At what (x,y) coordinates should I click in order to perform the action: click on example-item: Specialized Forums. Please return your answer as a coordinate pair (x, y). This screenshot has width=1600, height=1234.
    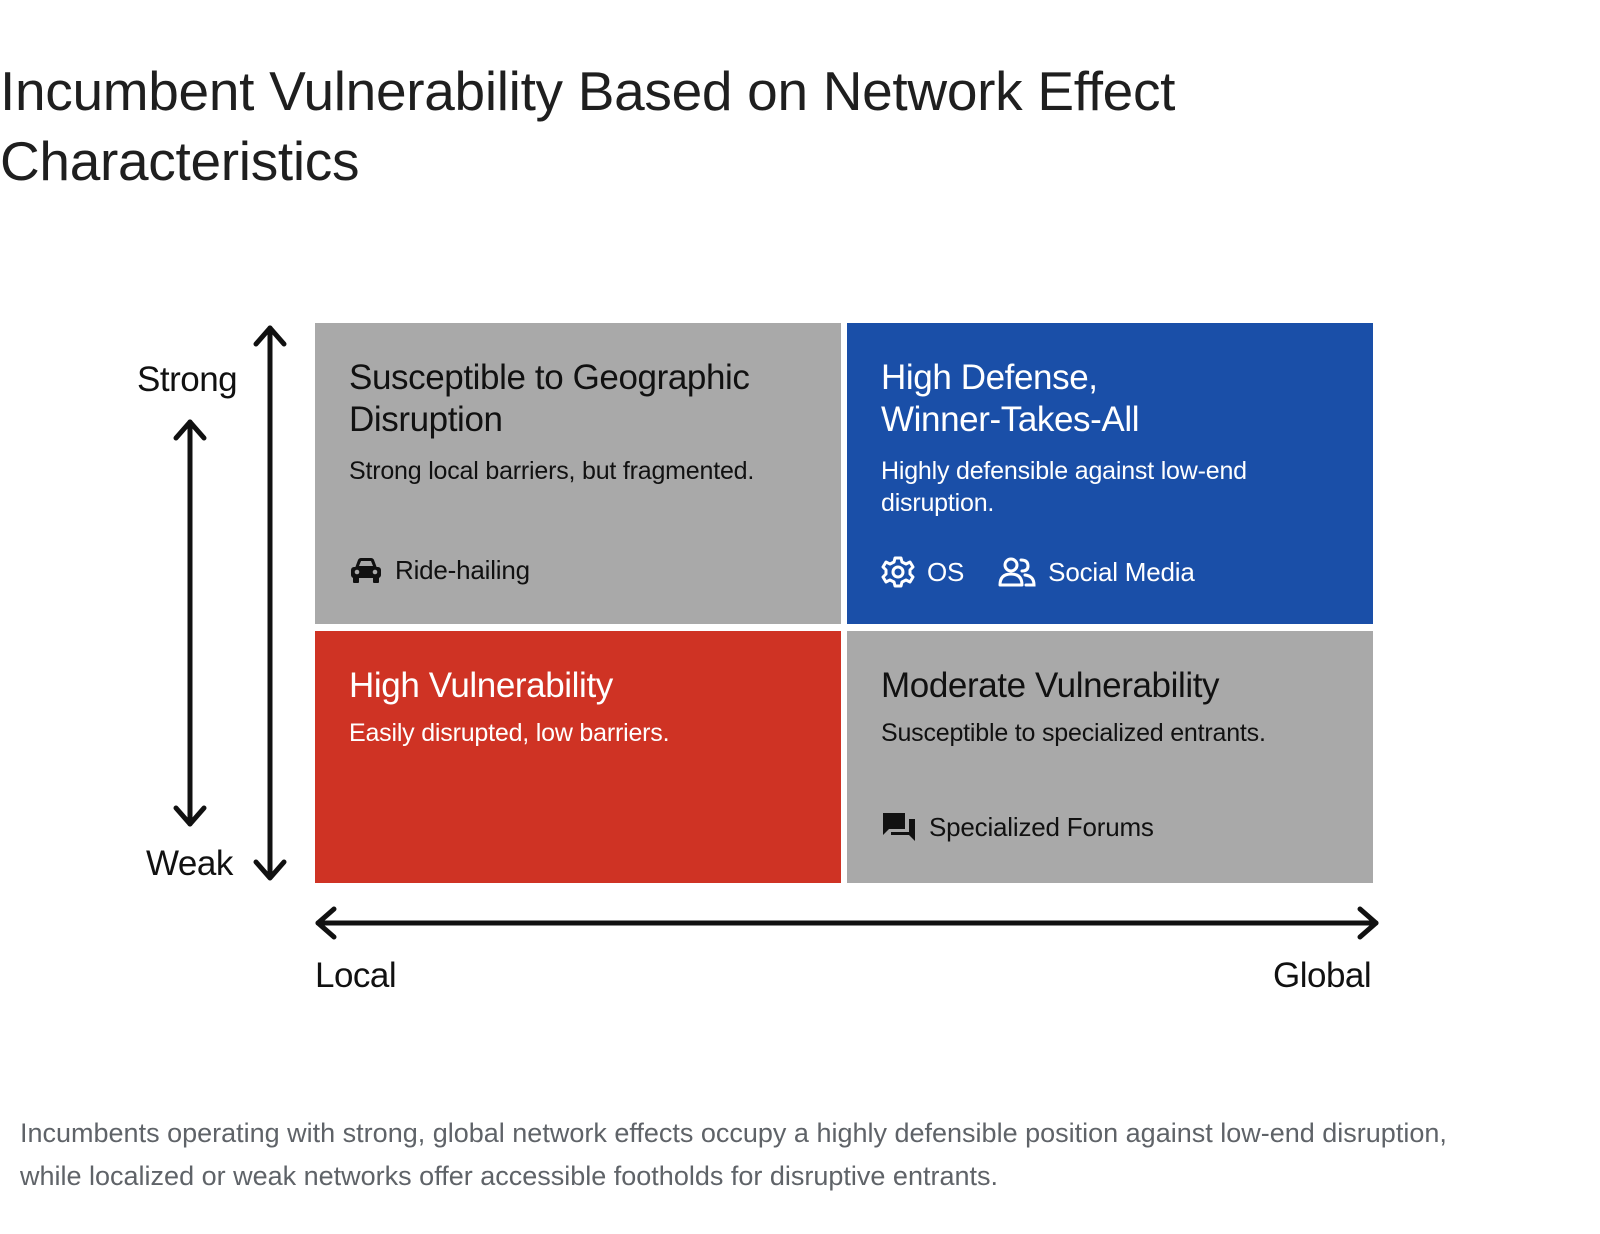
    Looking at the image, I should click on (1017, 827).